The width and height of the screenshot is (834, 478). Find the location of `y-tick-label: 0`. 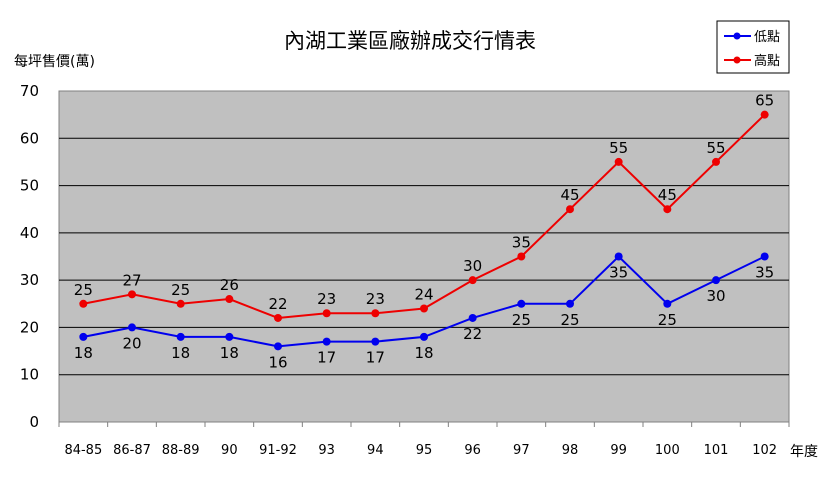

y-tick-label: 0 is located at coordinates (34, 422).